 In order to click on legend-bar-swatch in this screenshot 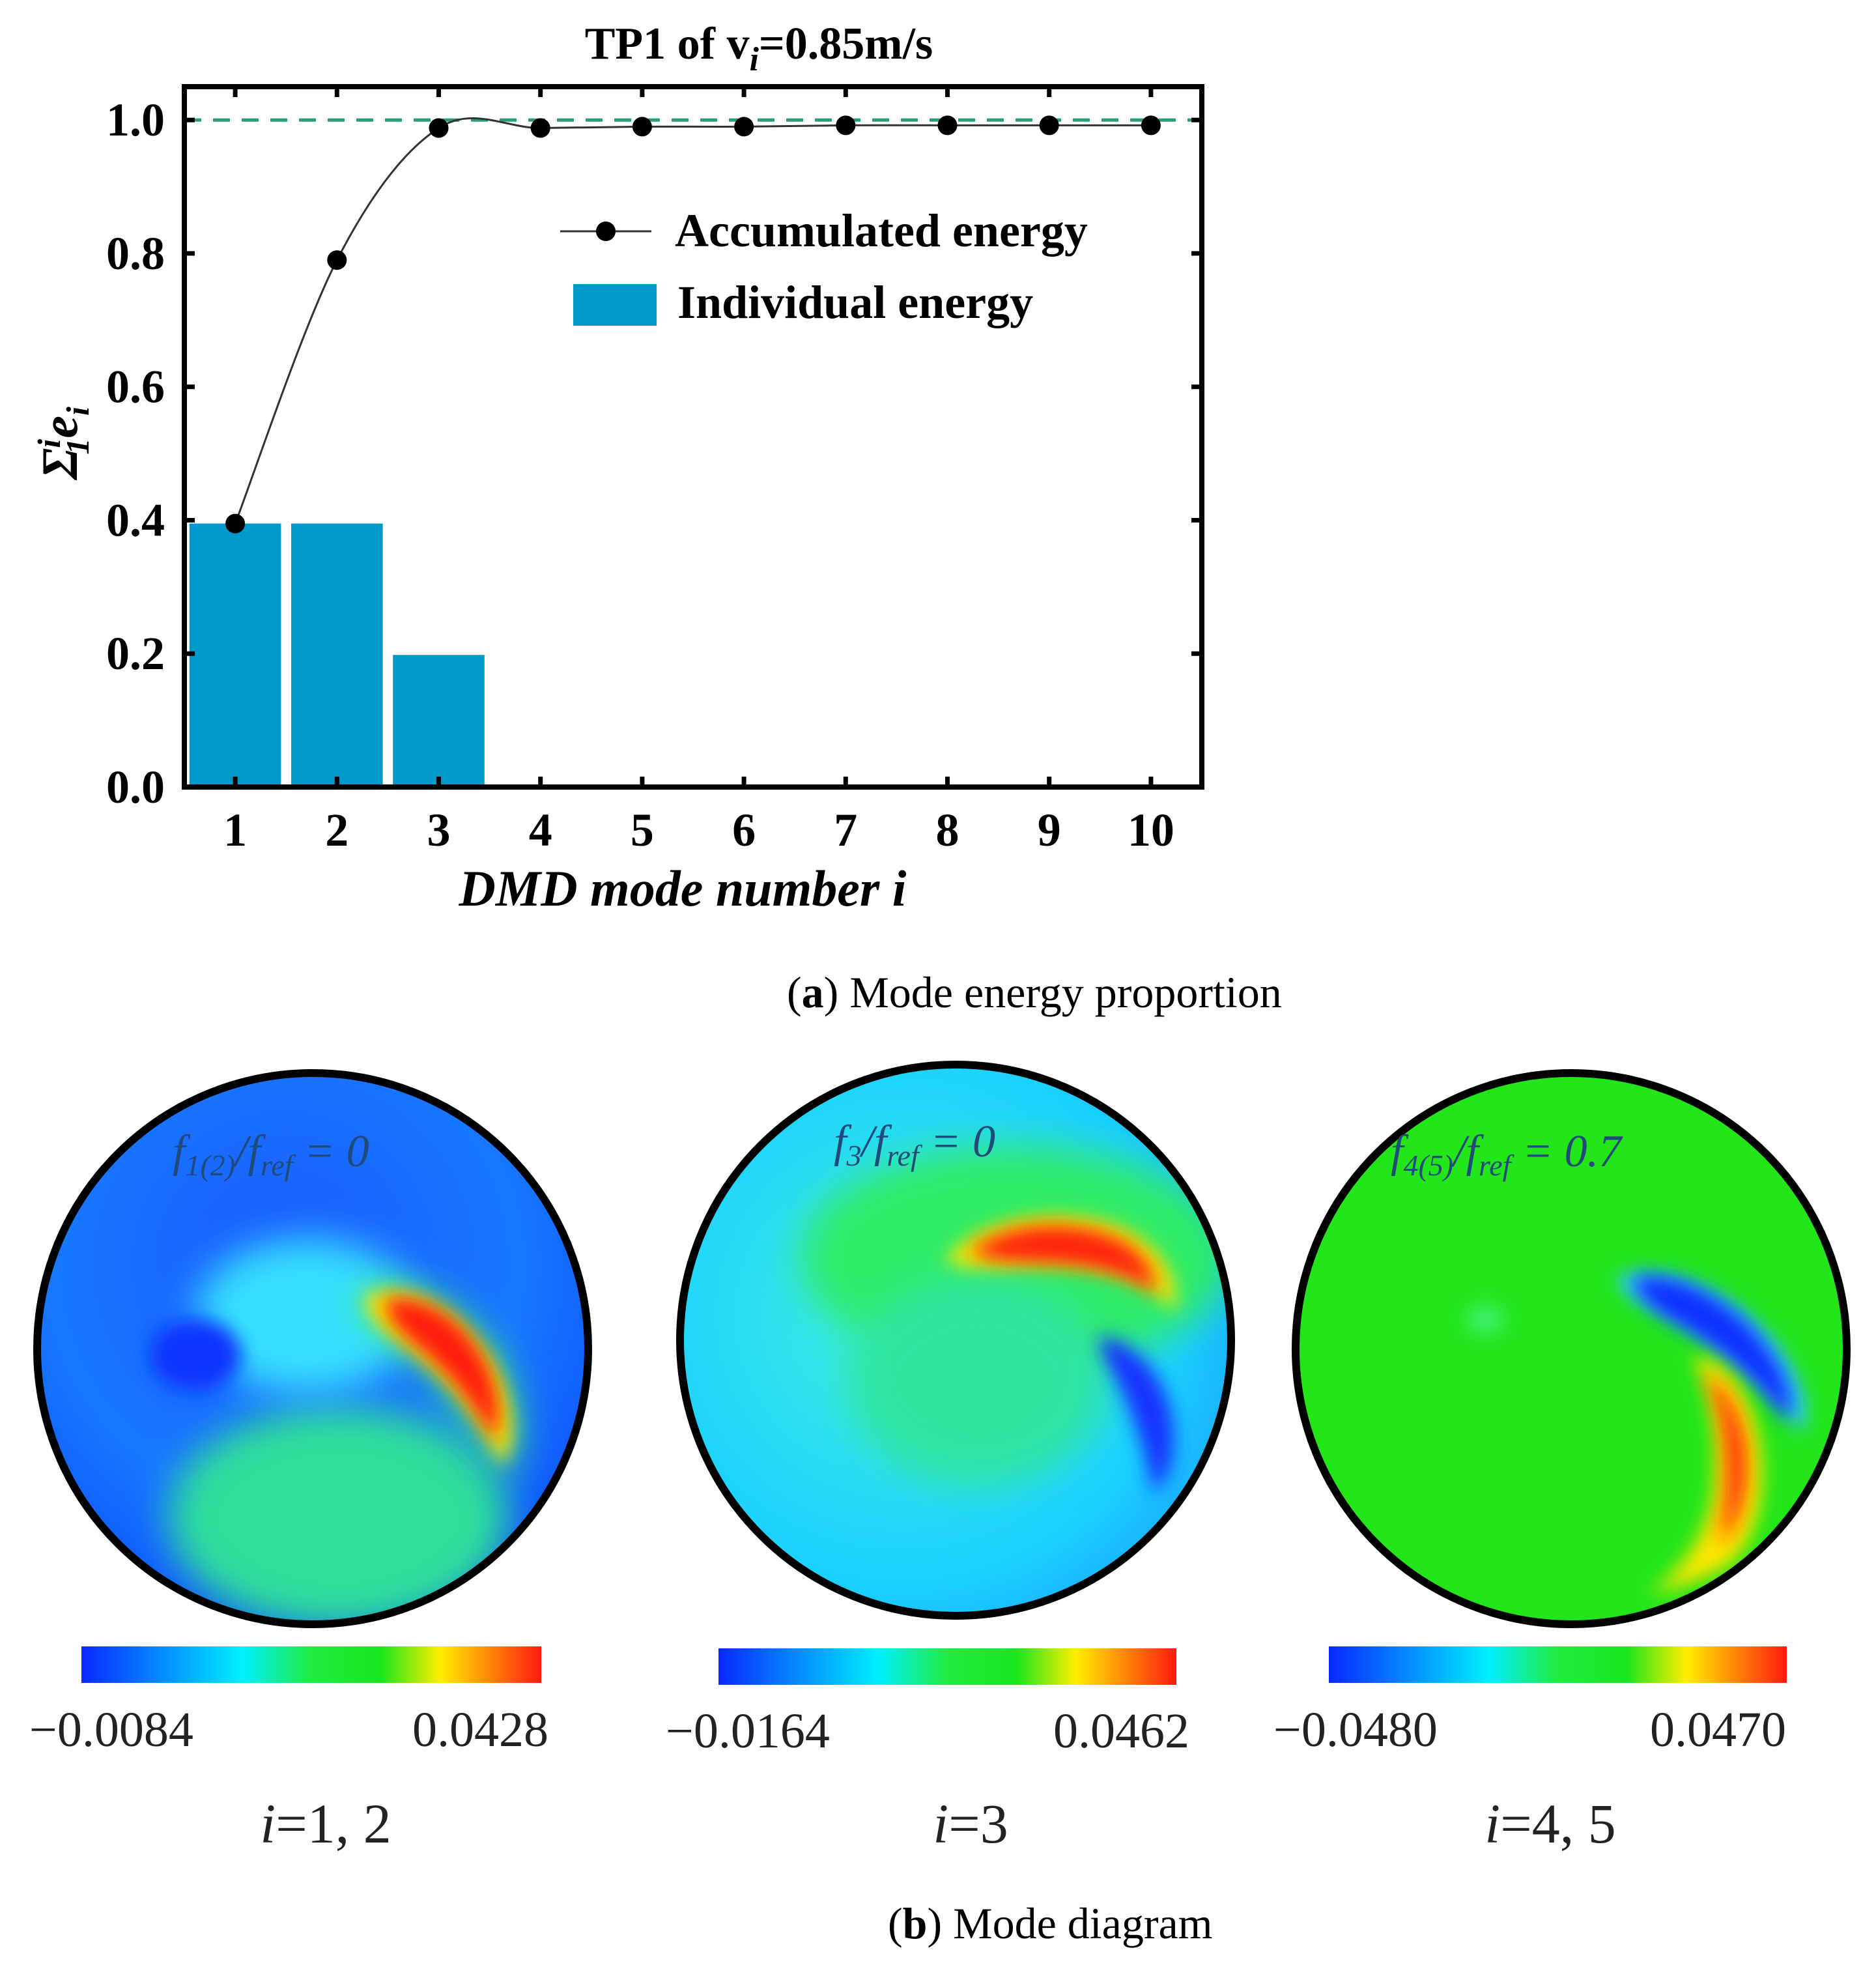, I will do `click(615, 305)`.